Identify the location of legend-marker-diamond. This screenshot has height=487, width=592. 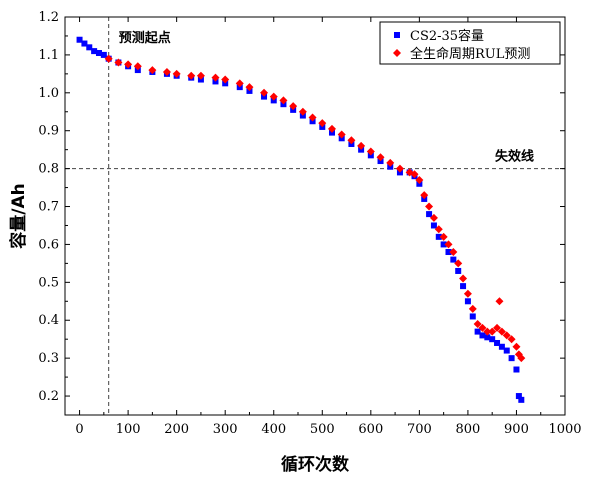
(397, 53).